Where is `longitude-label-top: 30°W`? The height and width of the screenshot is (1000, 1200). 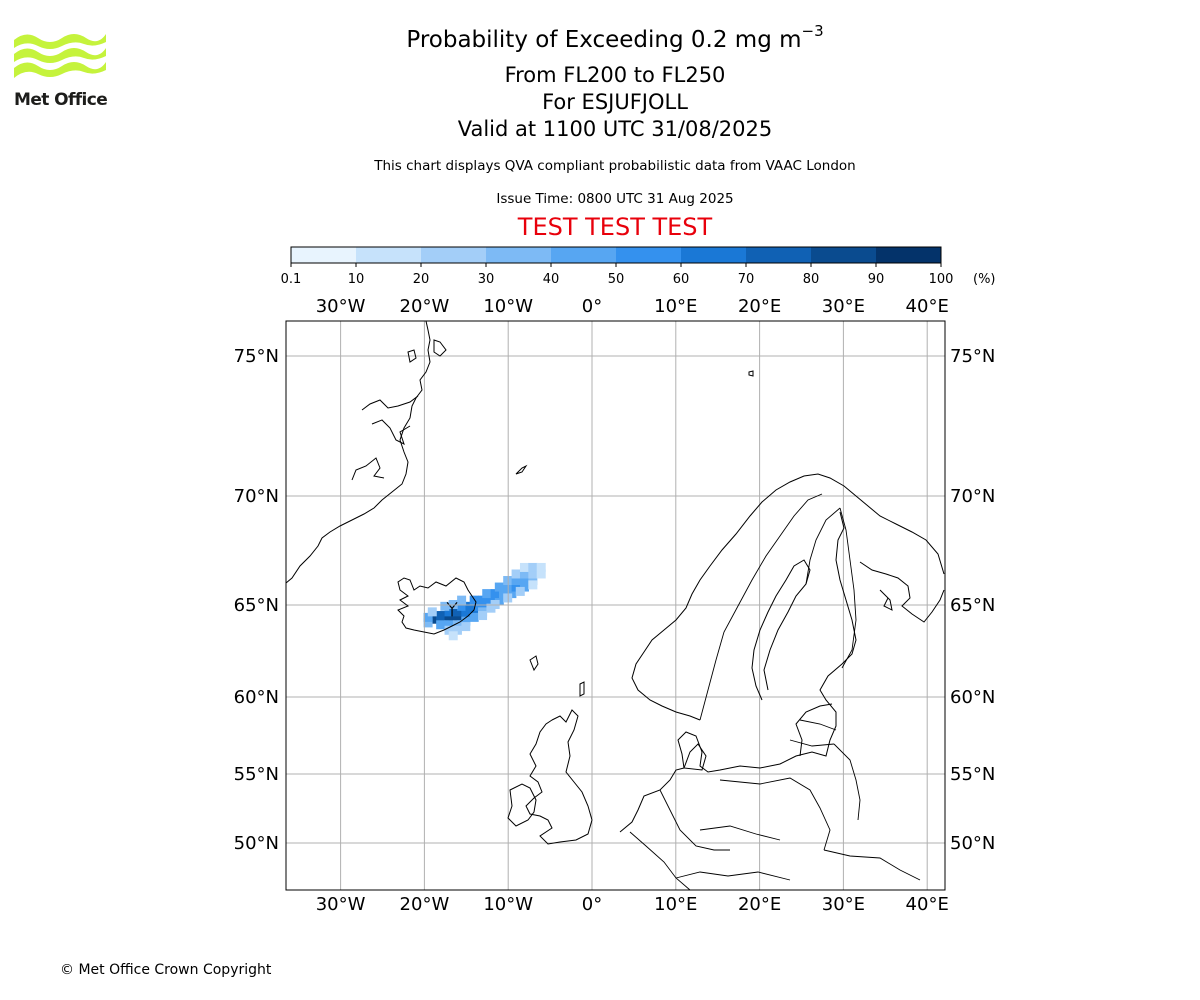
longitude-label-top: 30°W is located at coordinates (341, 306).